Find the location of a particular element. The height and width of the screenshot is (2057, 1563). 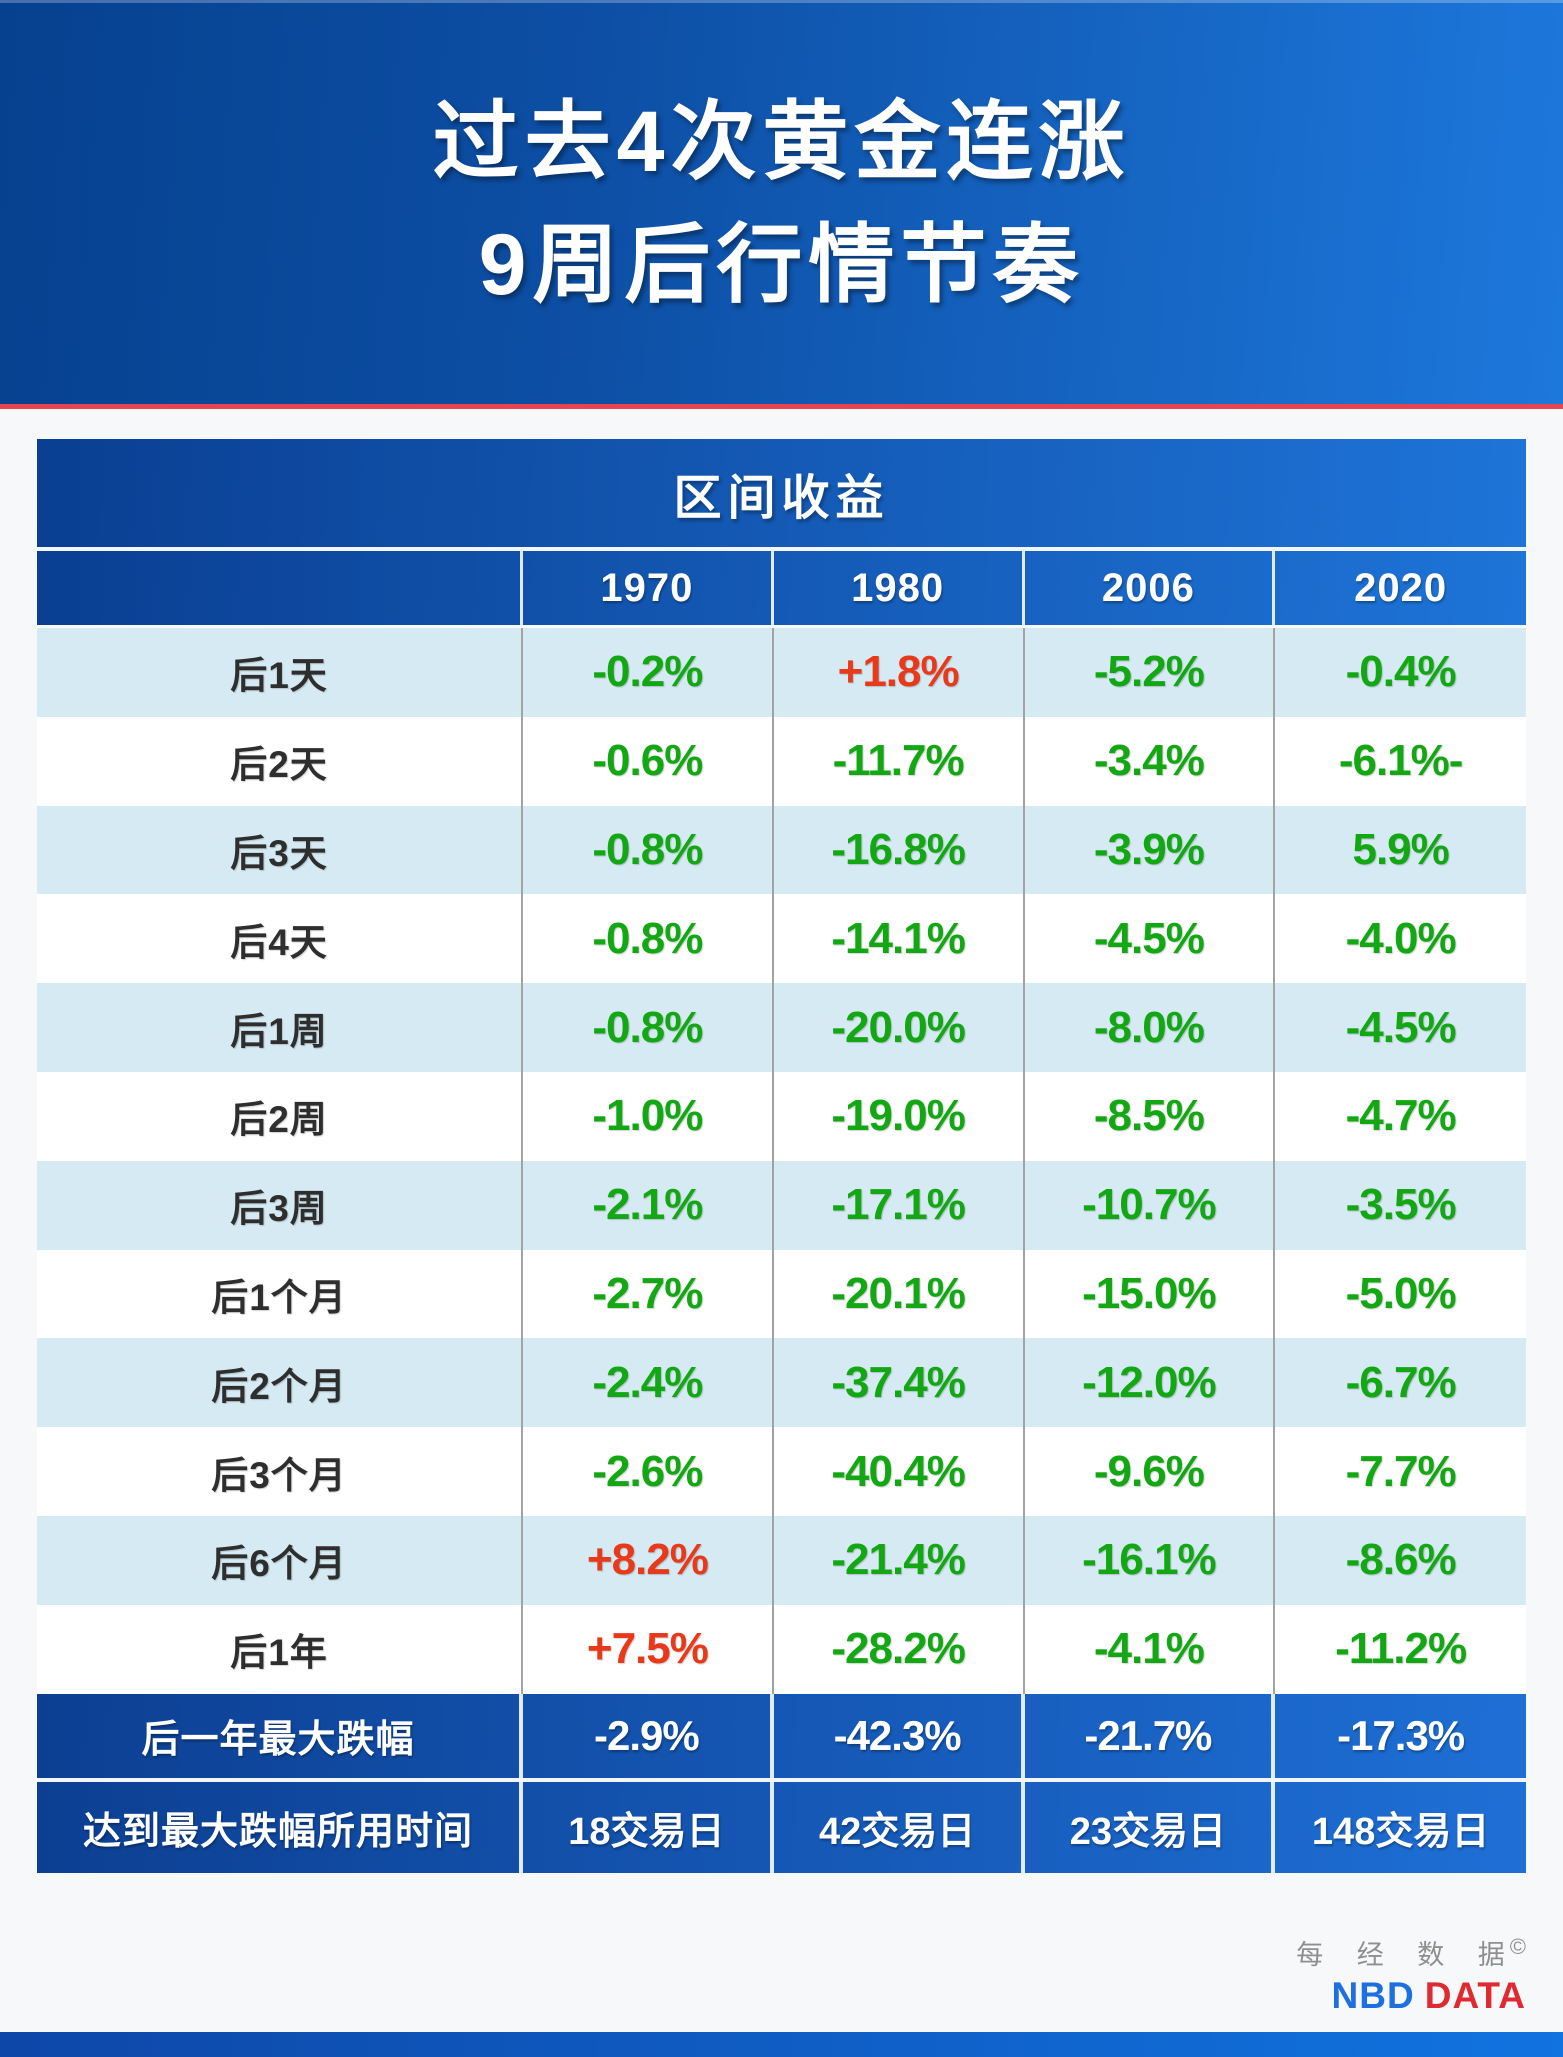

value-cell: -0.4% is located at coordinates (1400, 672).